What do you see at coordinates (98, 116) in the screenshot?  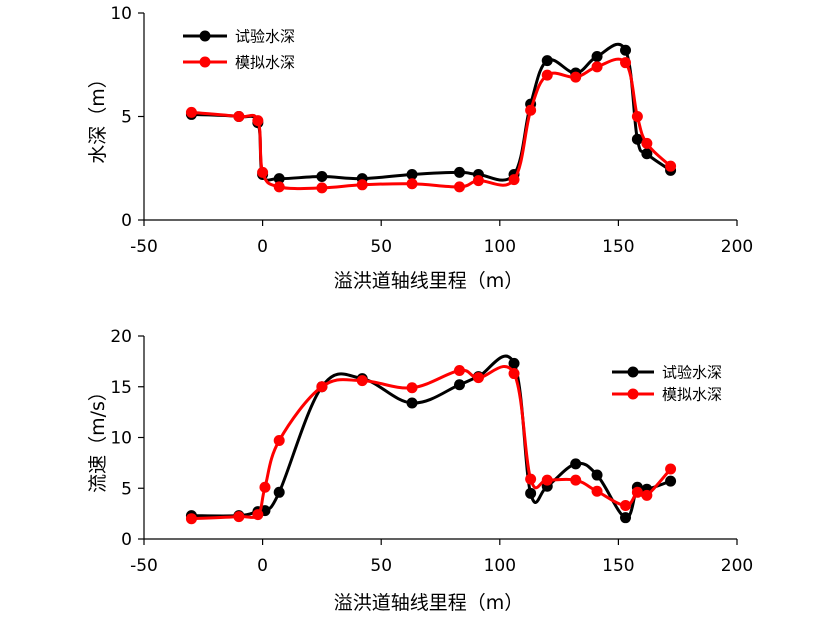 I see `y-axis-label: 水深（m）` at bounding box center [98, 116].